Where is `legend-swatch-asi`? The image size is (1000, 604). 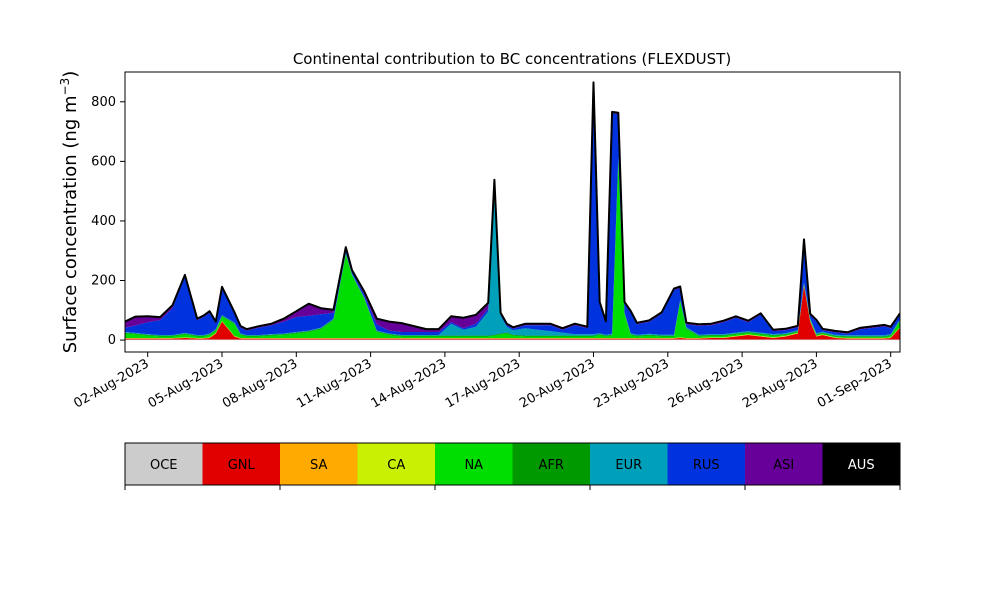 legend-swatch-asi is located at coordinates (784, 464).